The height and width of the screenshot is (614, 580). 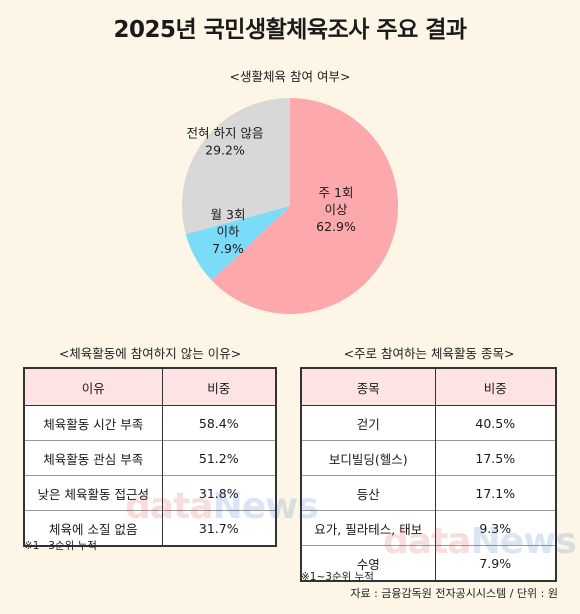 I want to click on pie-label-2: 전혀 하지 않음 29.2%, so click(x=225, y=142).